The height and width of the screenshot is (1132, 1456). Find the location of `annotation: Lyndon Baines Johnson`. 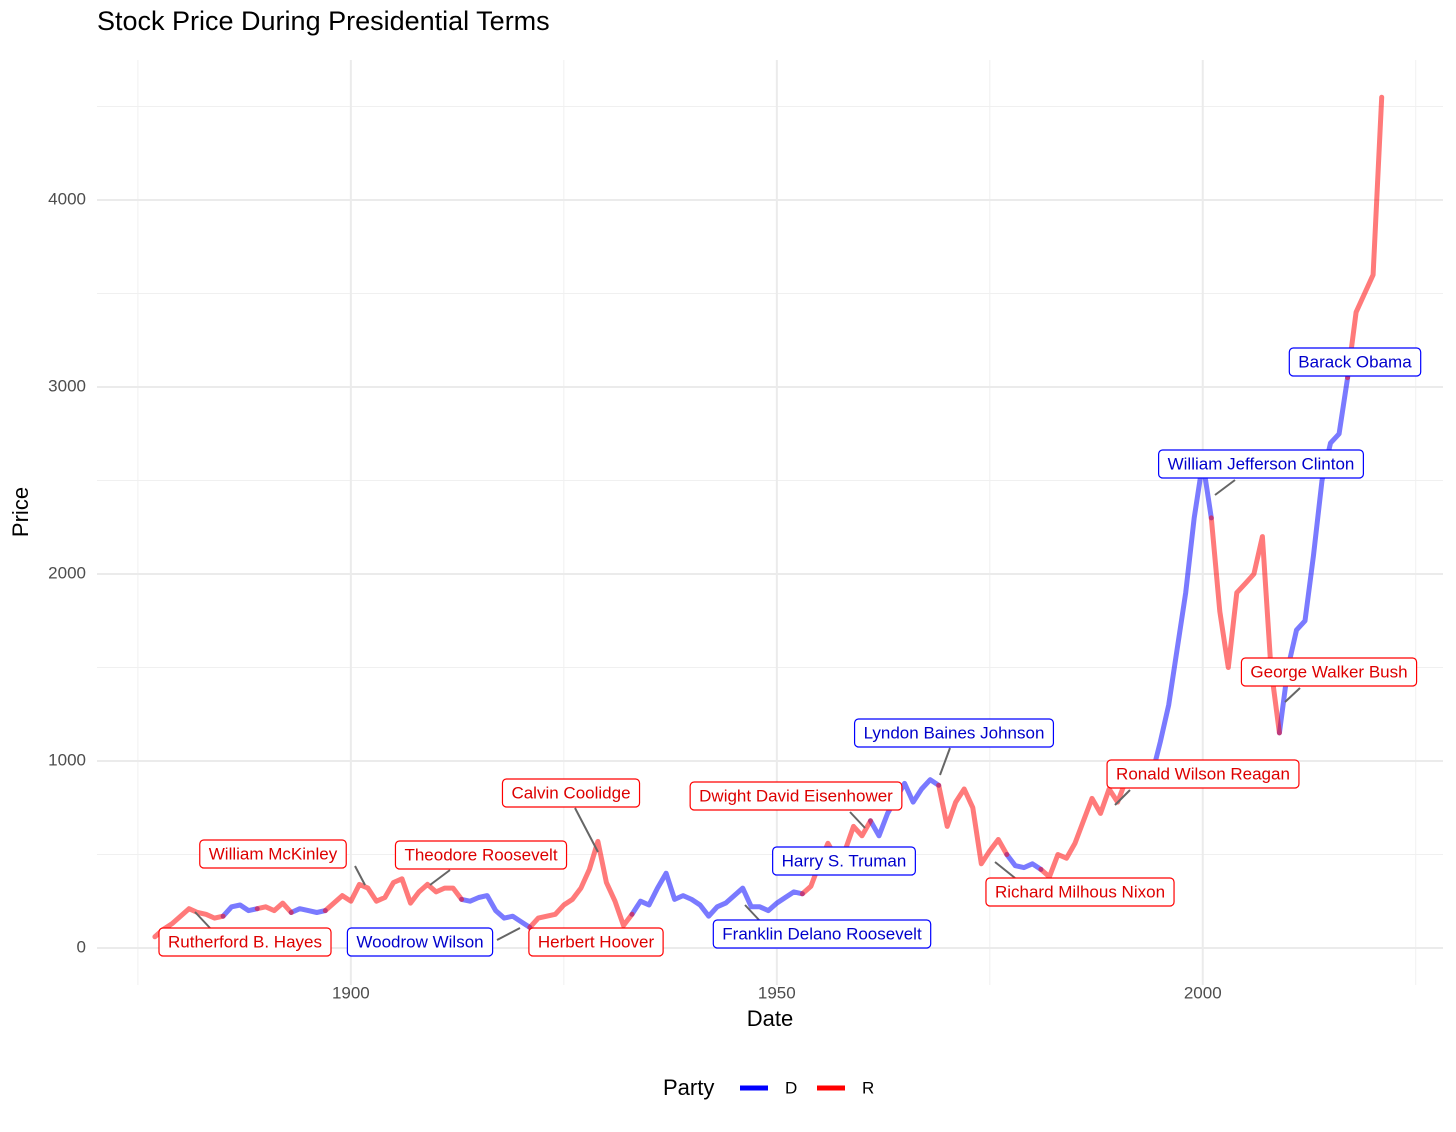

annotation: Lyndon Baines Johnson is located at coordinates (954, 733).